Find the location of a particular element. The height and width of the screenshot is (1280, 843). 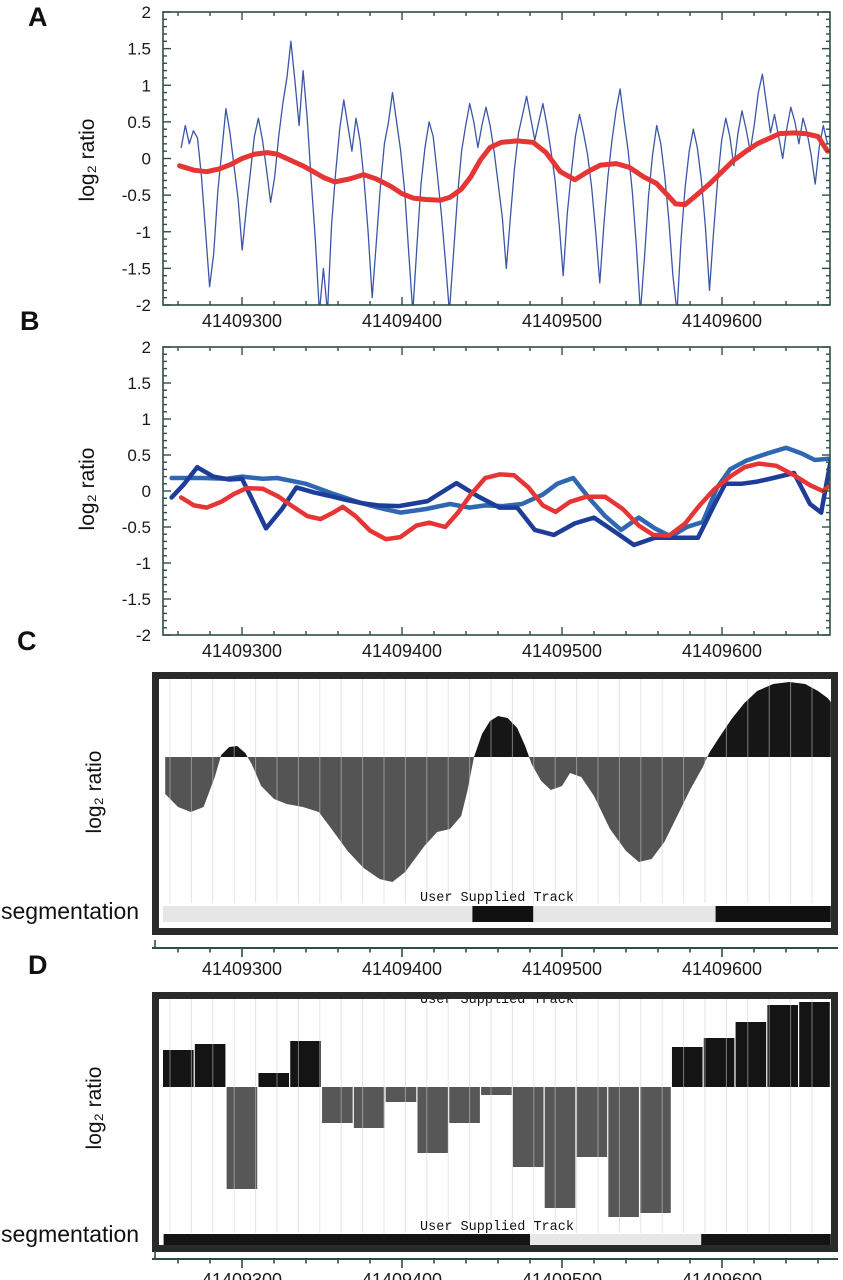

y-axis-label-b: log₂ ratio is located at coordinates (87, 489).